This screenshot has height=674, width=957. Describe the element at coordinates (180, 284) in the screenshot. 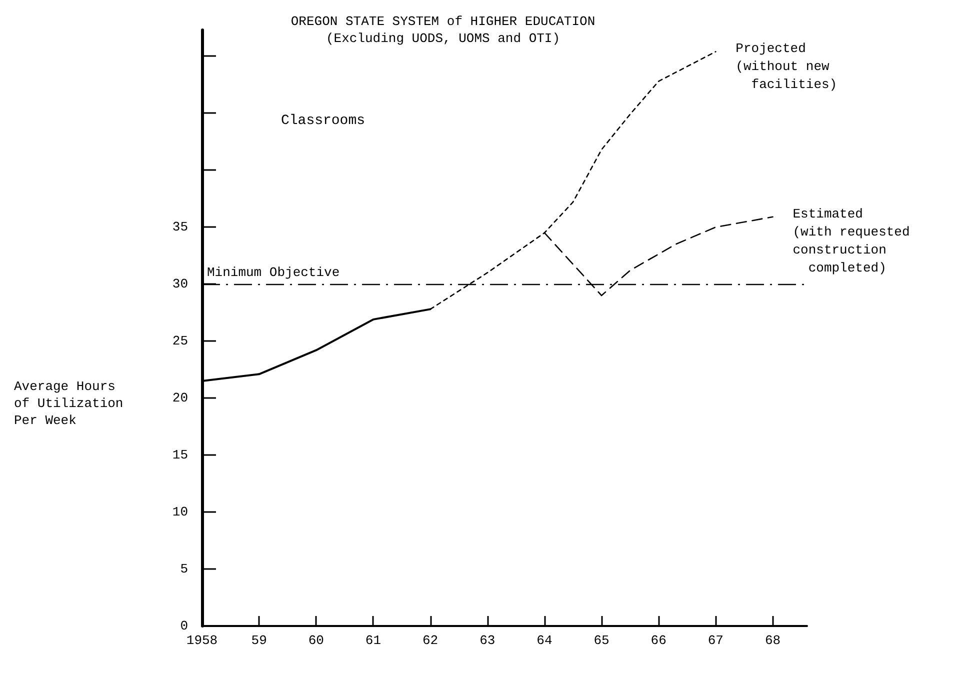

I see `y-tick-label: 30` at that location.